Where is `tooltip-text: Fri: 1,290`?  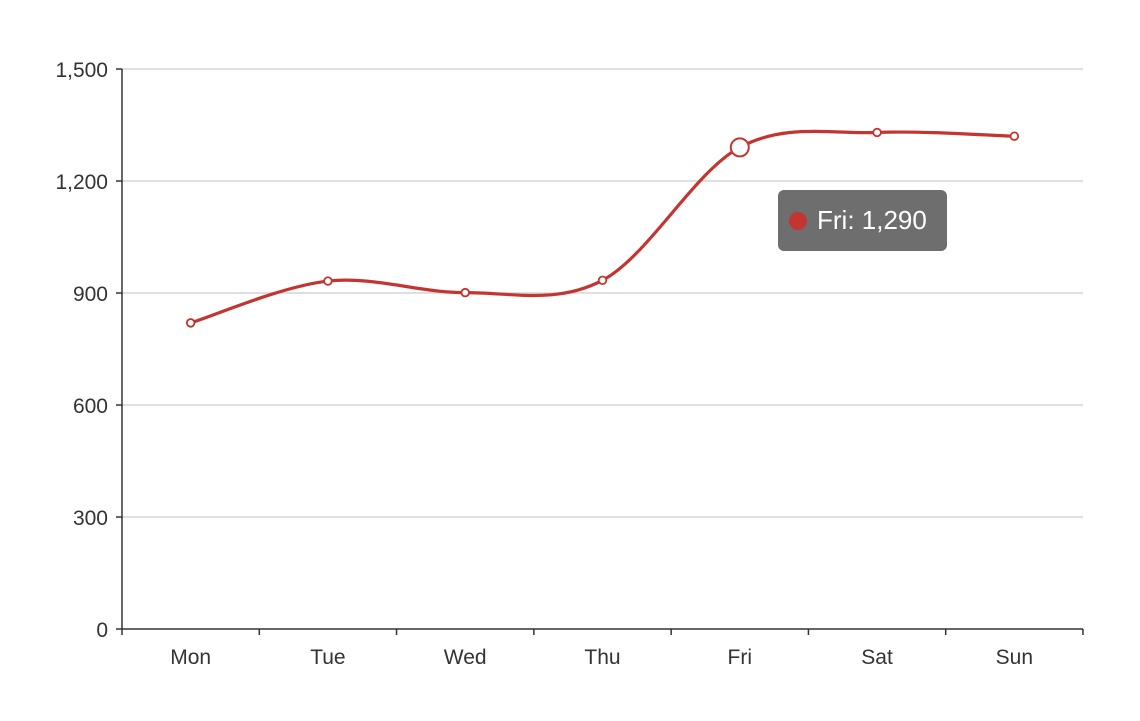
tooltip-text: Fri: 1,290 is located at coordinates (872, 220).